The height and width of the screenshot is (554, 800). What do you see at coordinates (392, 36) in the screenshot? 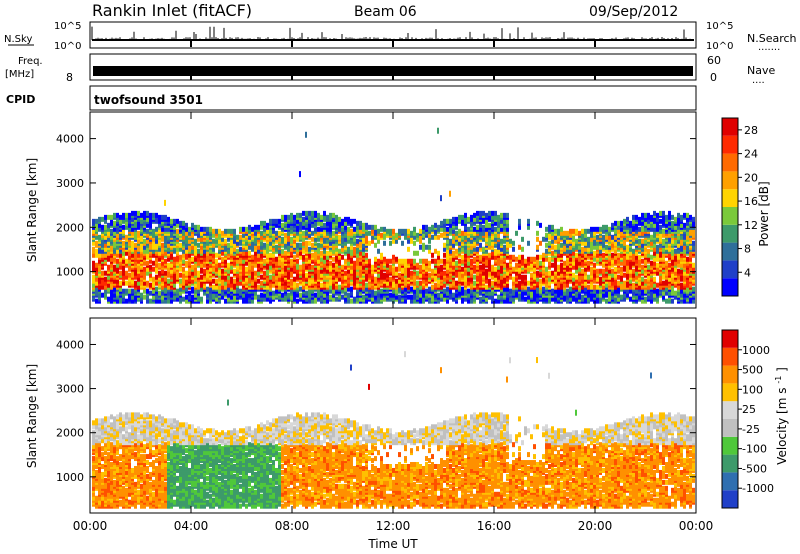
I see `nsky-series` at bounding box center [392, 36].